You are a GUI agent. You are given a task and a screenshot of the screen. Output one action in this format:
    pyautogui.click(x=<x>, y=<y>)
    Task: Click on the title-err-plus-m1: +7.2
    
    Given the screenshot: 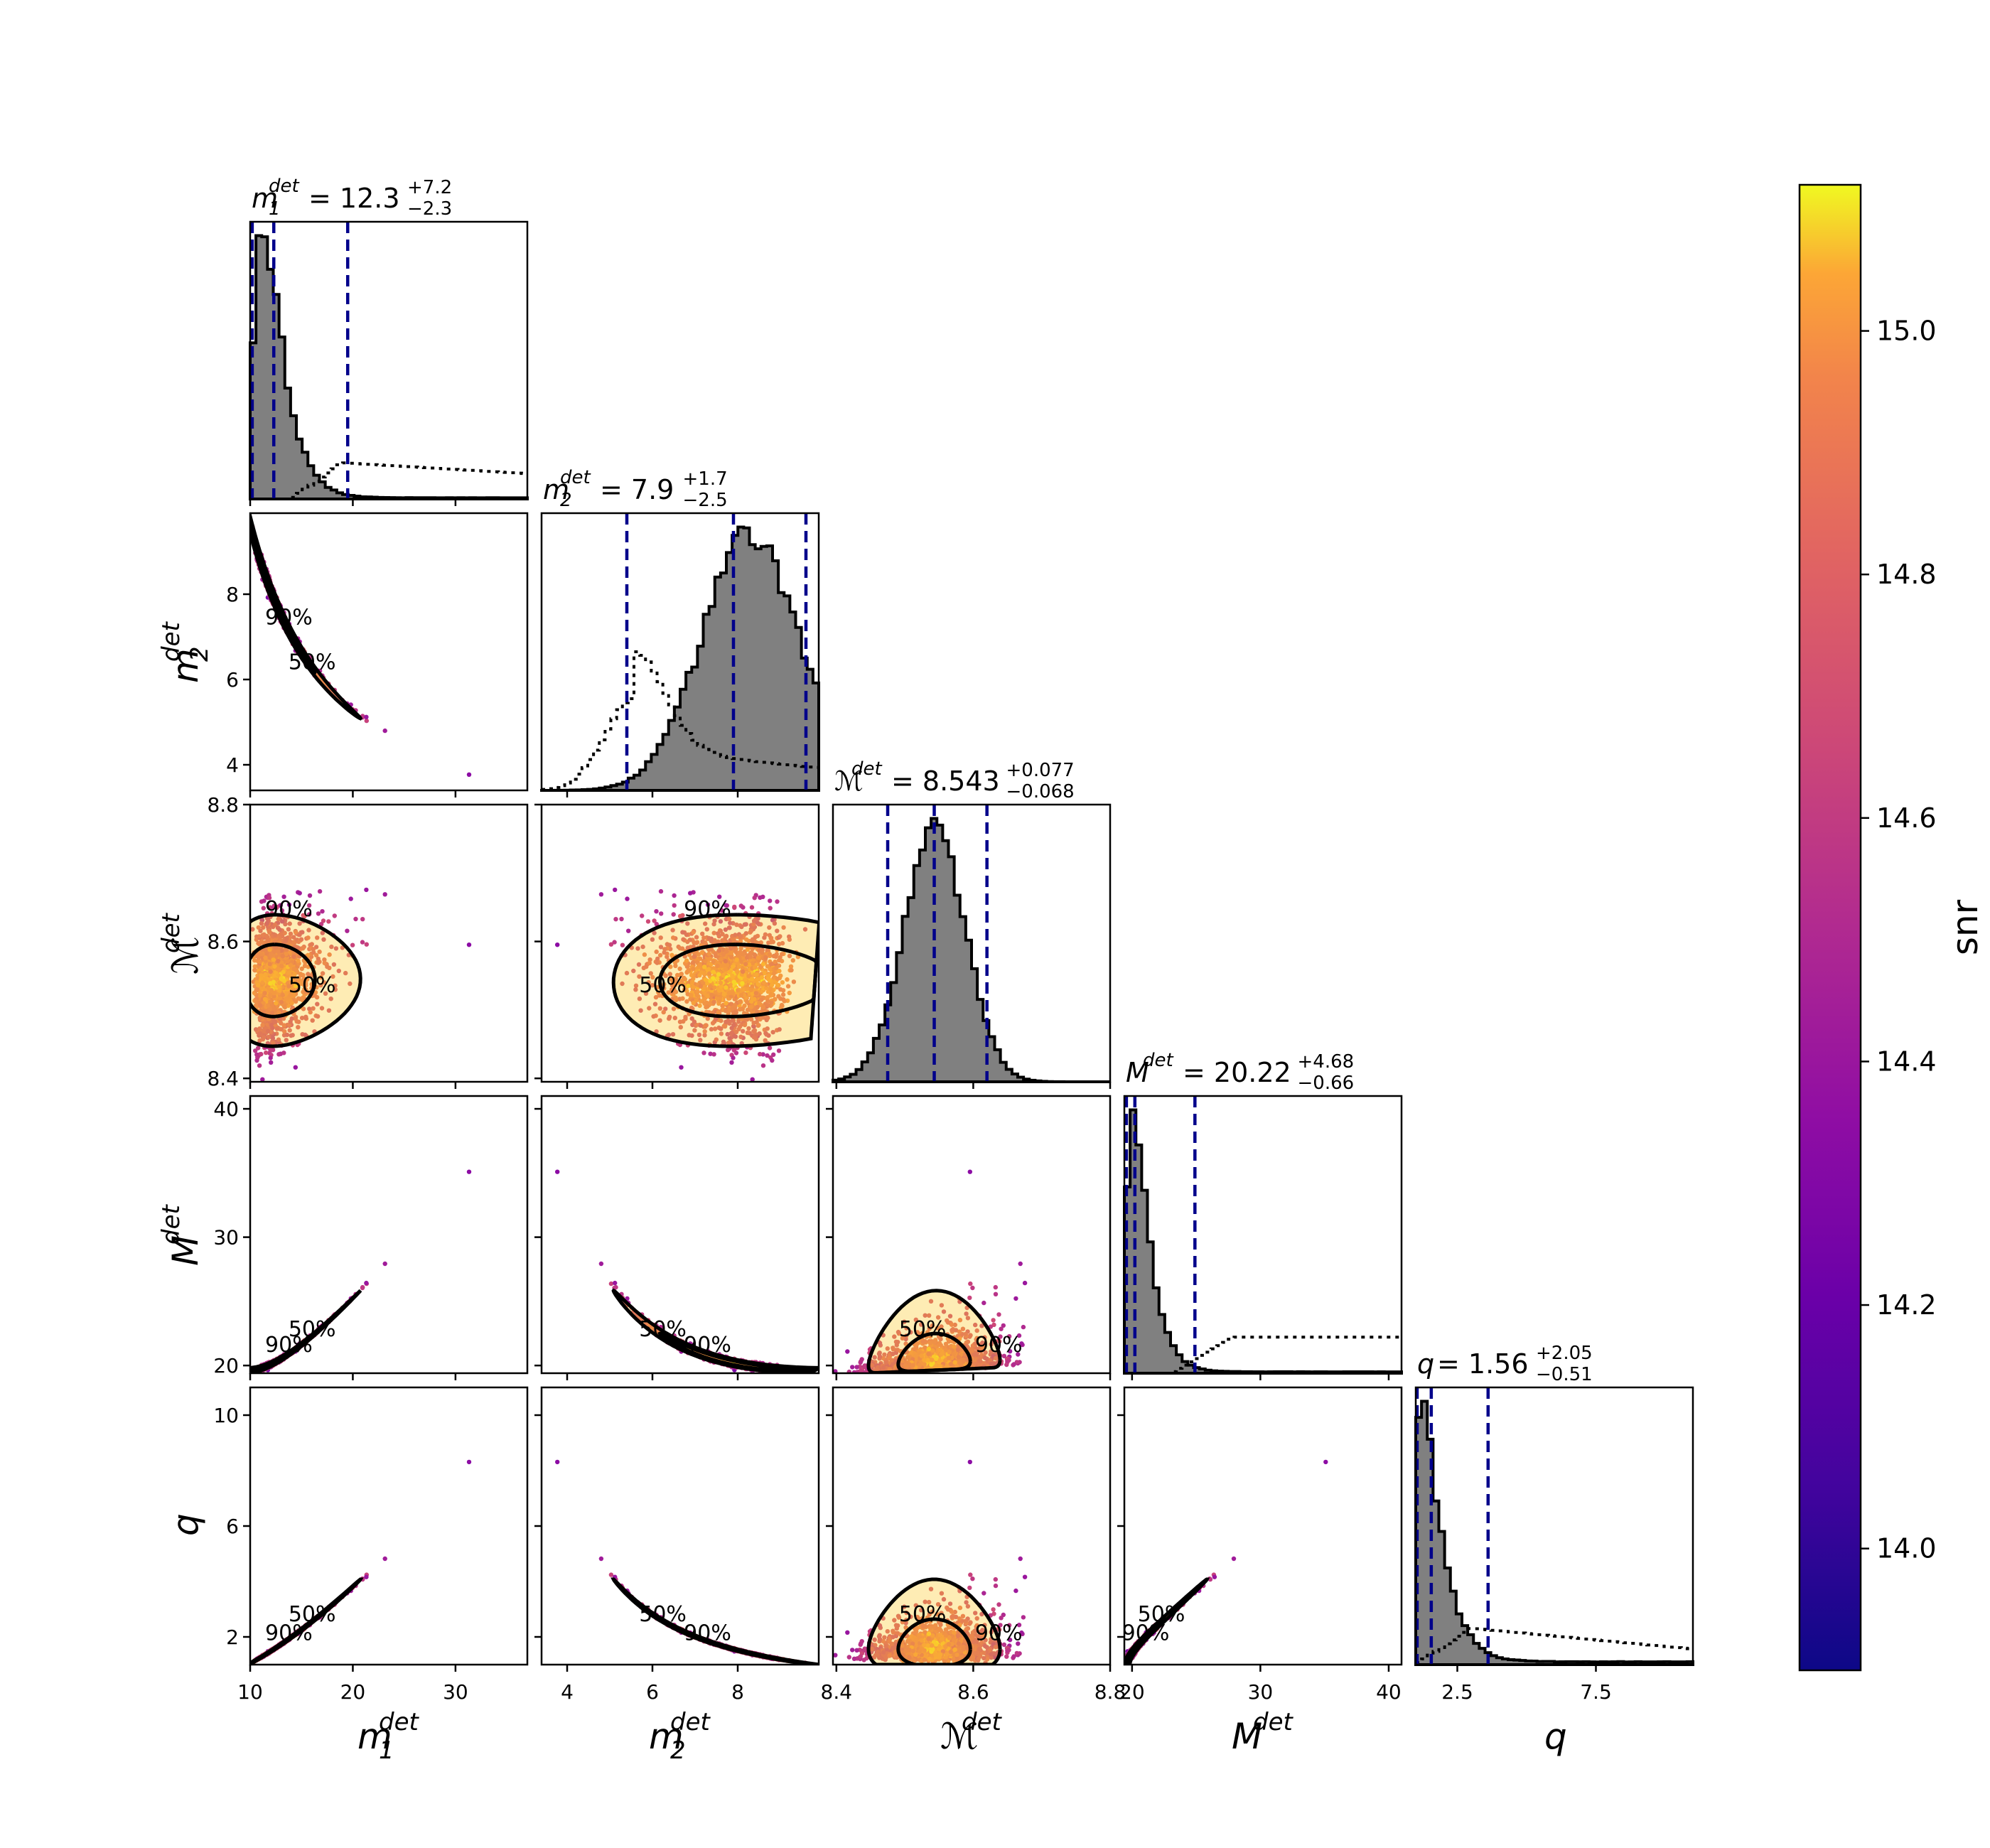 What is the action you would take?
    pyautogui.click(x=429, y=188)
    